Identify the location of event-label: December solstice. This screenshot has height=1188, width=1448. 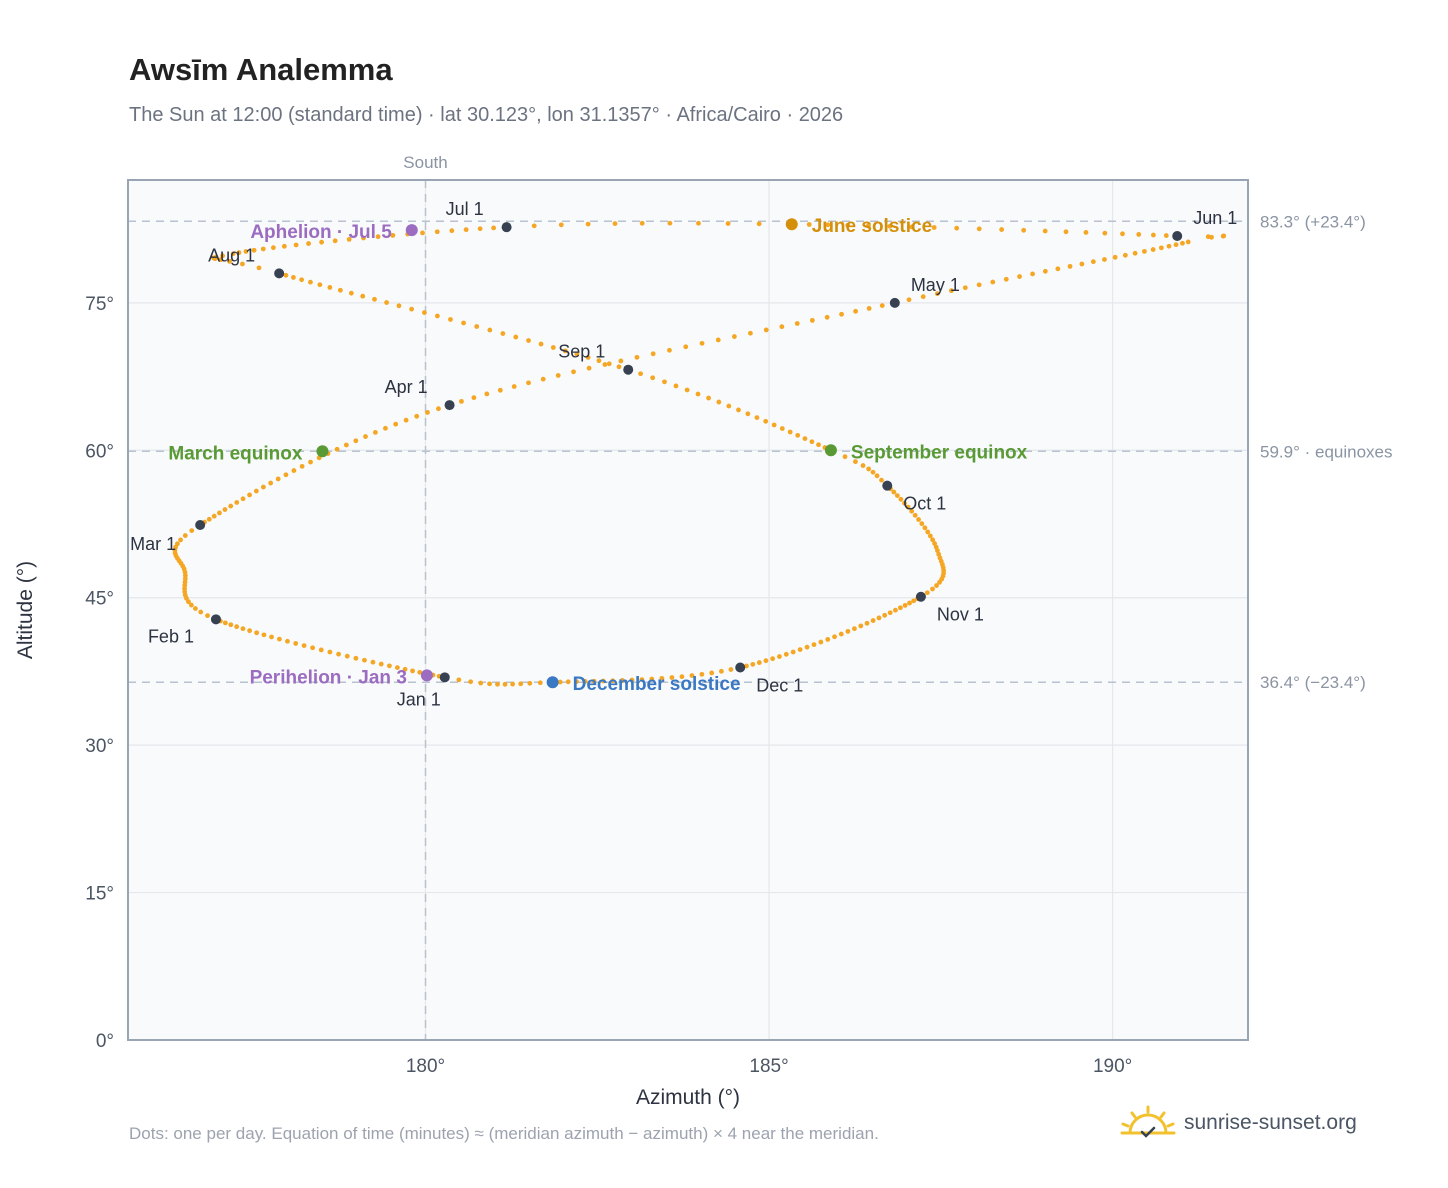
(657, 684).